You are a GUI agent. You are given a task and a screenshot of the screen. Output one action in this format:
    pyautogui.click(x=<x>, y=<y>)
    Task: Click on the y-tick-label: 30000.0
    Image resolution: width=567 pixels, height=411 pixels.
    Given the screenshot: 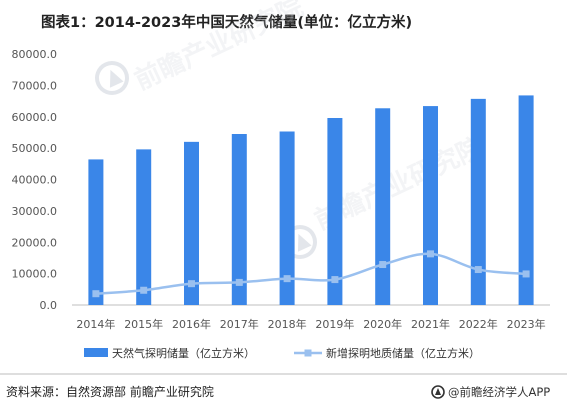 What is the action you would take?
    pyautogui.click(x=35, y=211)
    